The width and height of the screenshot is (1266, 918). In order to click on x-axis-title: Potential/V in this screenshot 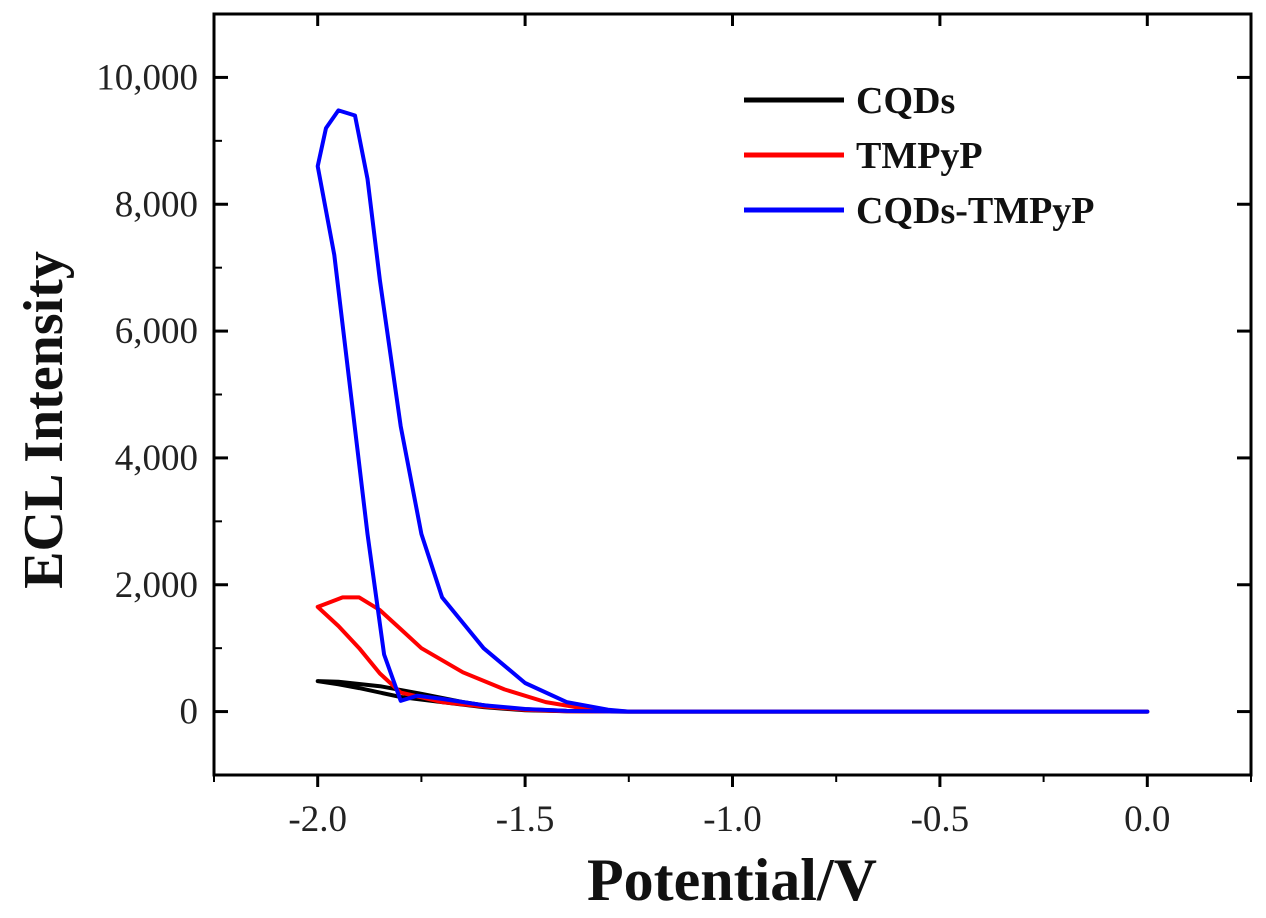, I will do `click(732, 880)`.